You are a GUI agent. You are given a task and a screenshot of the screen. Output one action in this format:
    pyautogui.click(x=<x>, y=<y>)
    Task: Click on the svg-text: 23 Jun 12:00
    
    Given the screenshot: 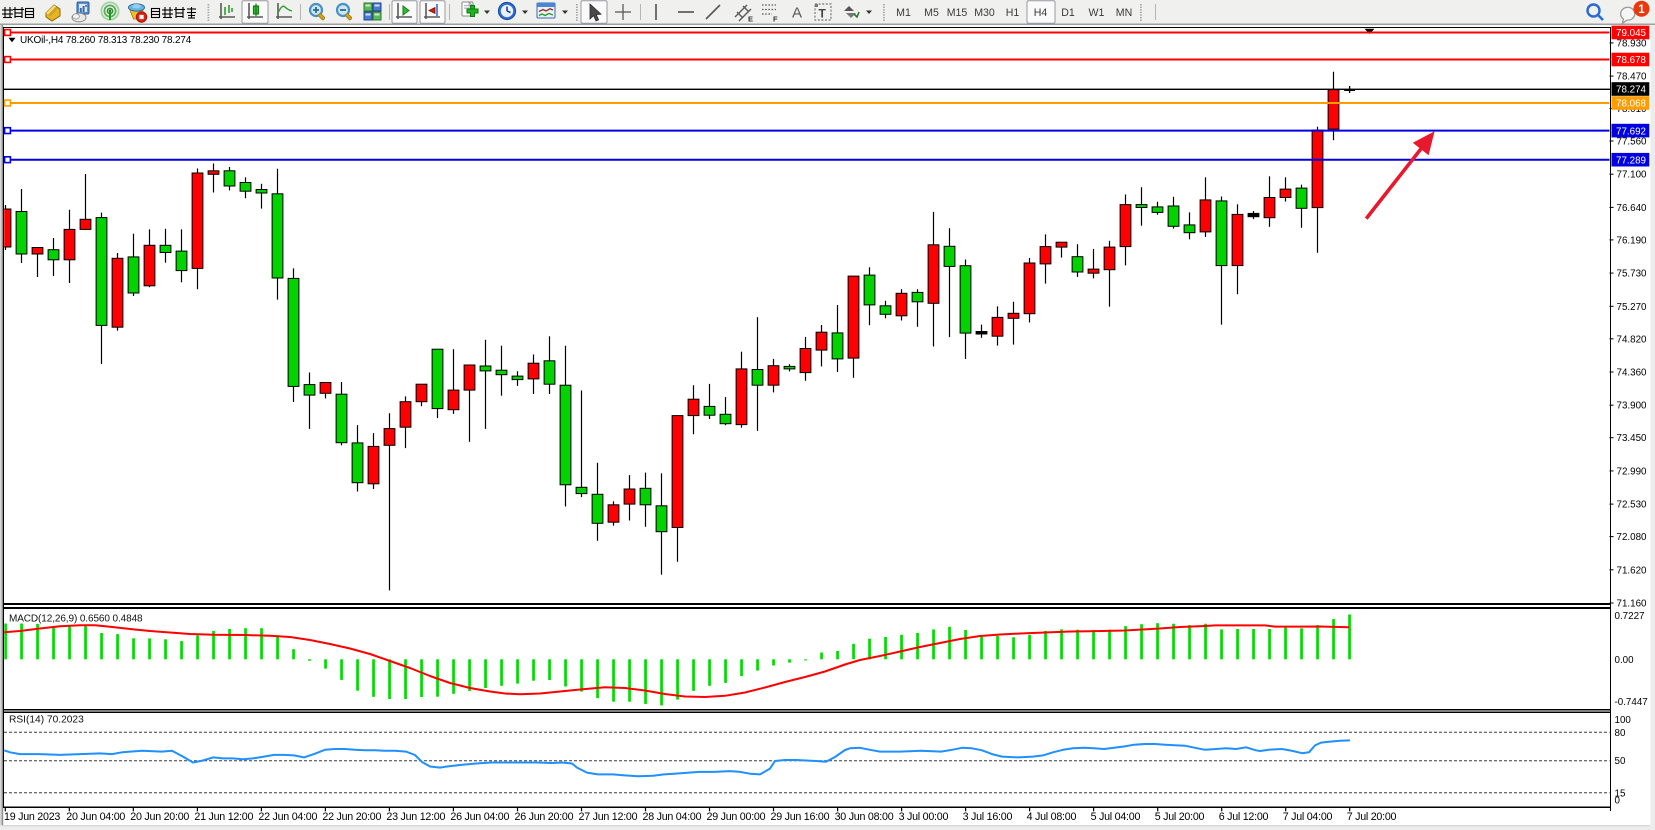 What is the action you would take?
    pyautogui.click(x=415, y=817)
    